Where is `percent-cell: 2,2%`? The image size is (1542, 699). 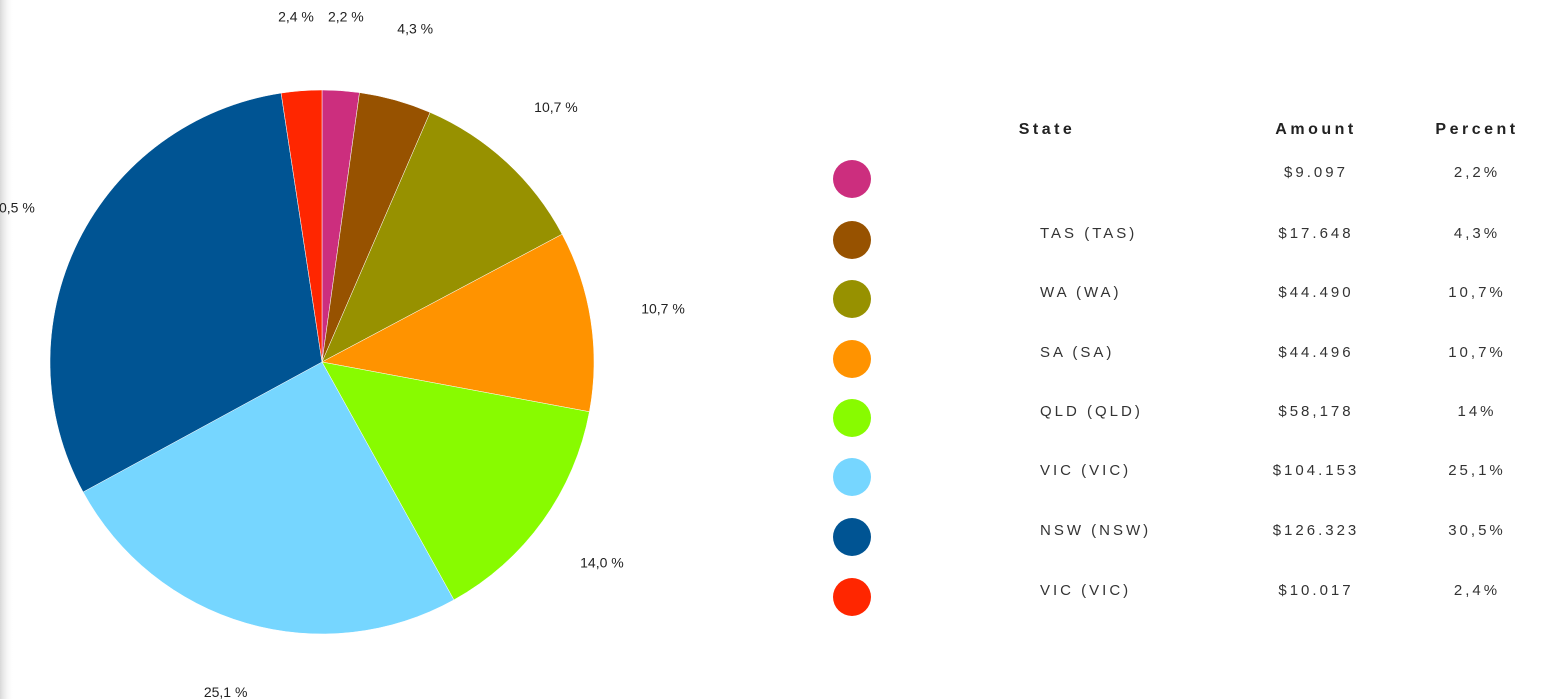 percent-cell: 2,2% is located at coordinates (1477, 172).